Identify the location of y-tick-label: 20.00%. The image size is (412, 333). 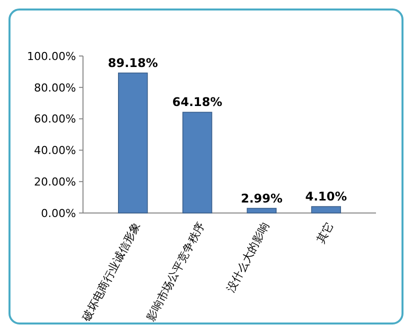
(55, 181).